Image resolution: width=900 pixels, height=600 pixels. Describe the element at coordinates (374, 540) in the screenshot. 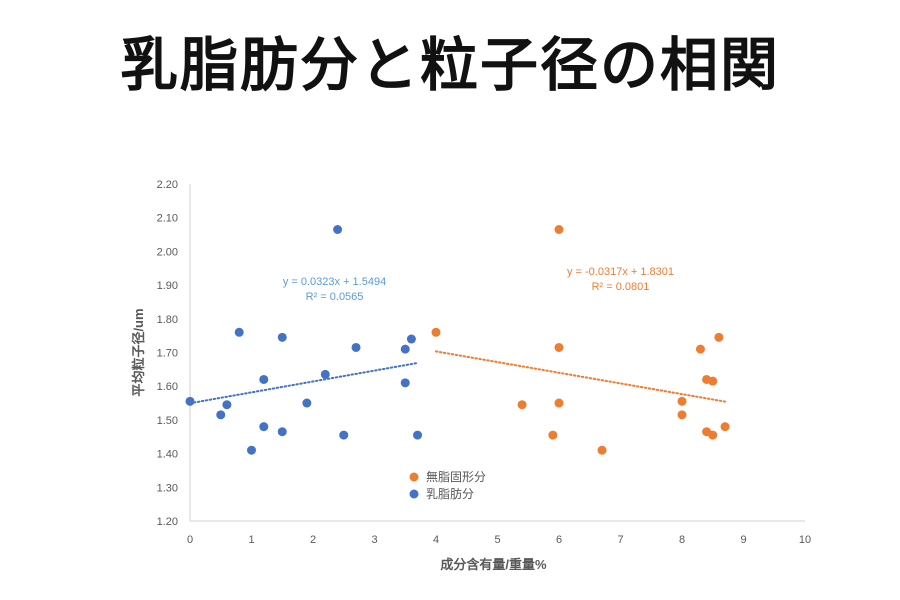

I see `x-tick-label: 3` at that location.